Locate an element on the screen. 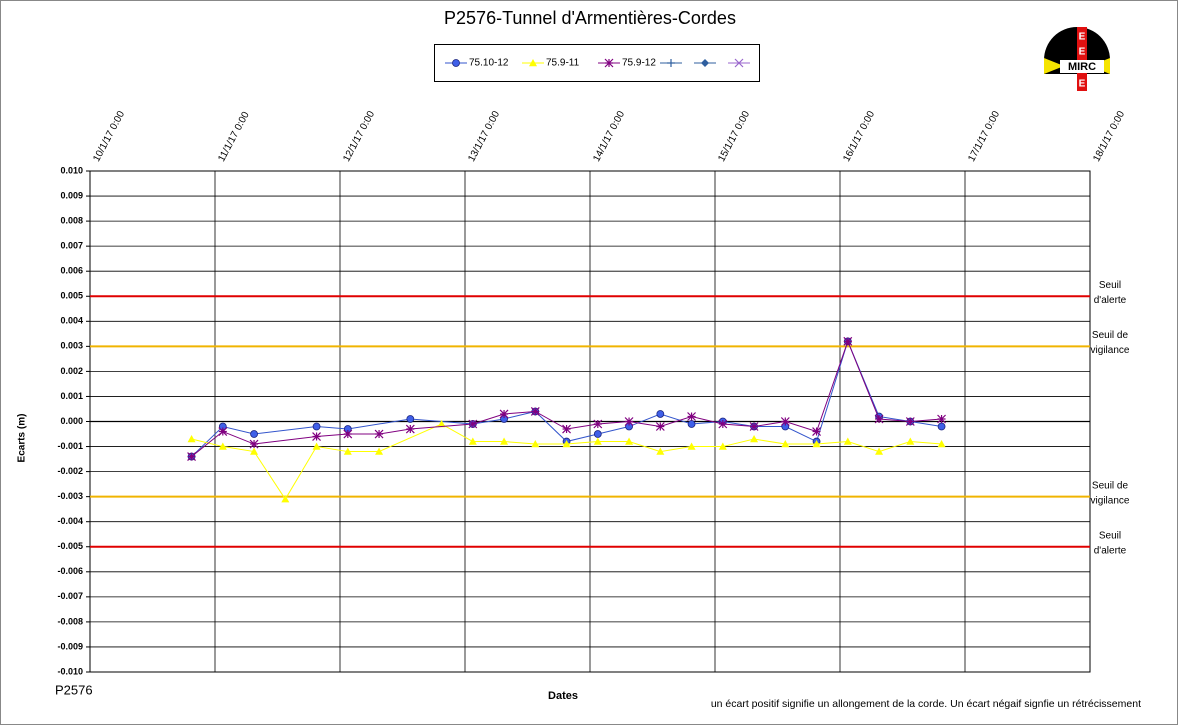  y-tick-label: 0.004 is located at coordinates (71, 321).